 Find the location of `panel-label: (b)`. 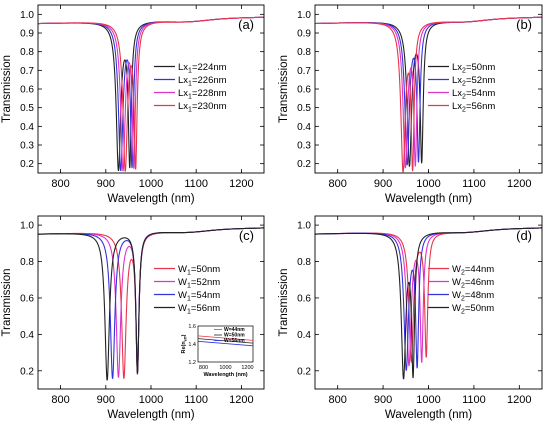

panel-label: (b) is located at coordinates (524, 24).